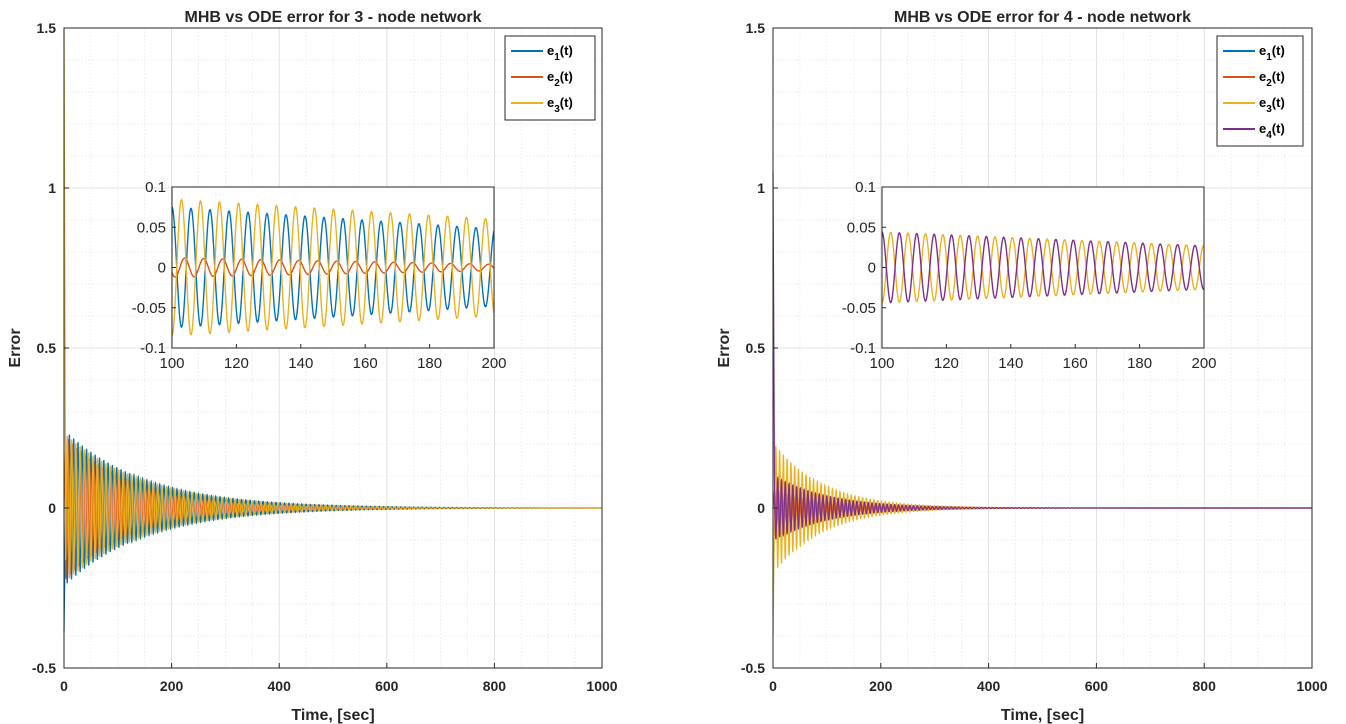  I want to click on legend-box, so click(1260, 91).